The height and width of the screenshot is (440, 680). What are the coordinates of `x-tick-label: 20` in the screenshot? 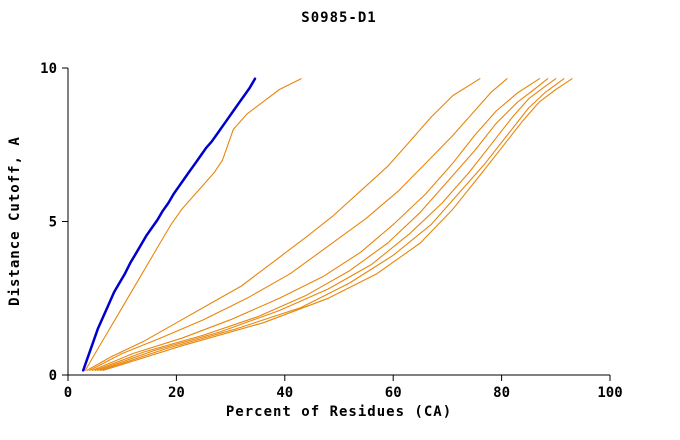 It's located at (176, 393).